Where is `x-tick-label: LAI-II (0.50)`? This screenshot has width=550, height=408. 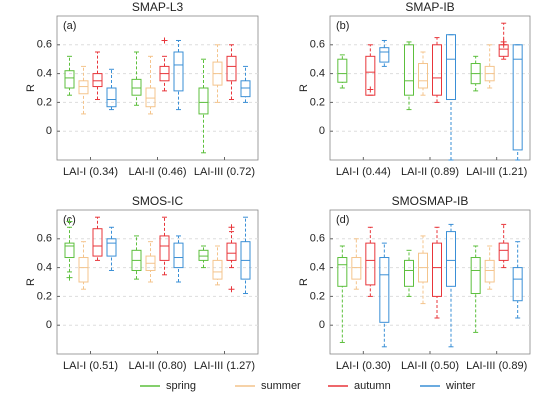
x-tick-label: LAI-II (0.50) is located at coordinates (430, 366).